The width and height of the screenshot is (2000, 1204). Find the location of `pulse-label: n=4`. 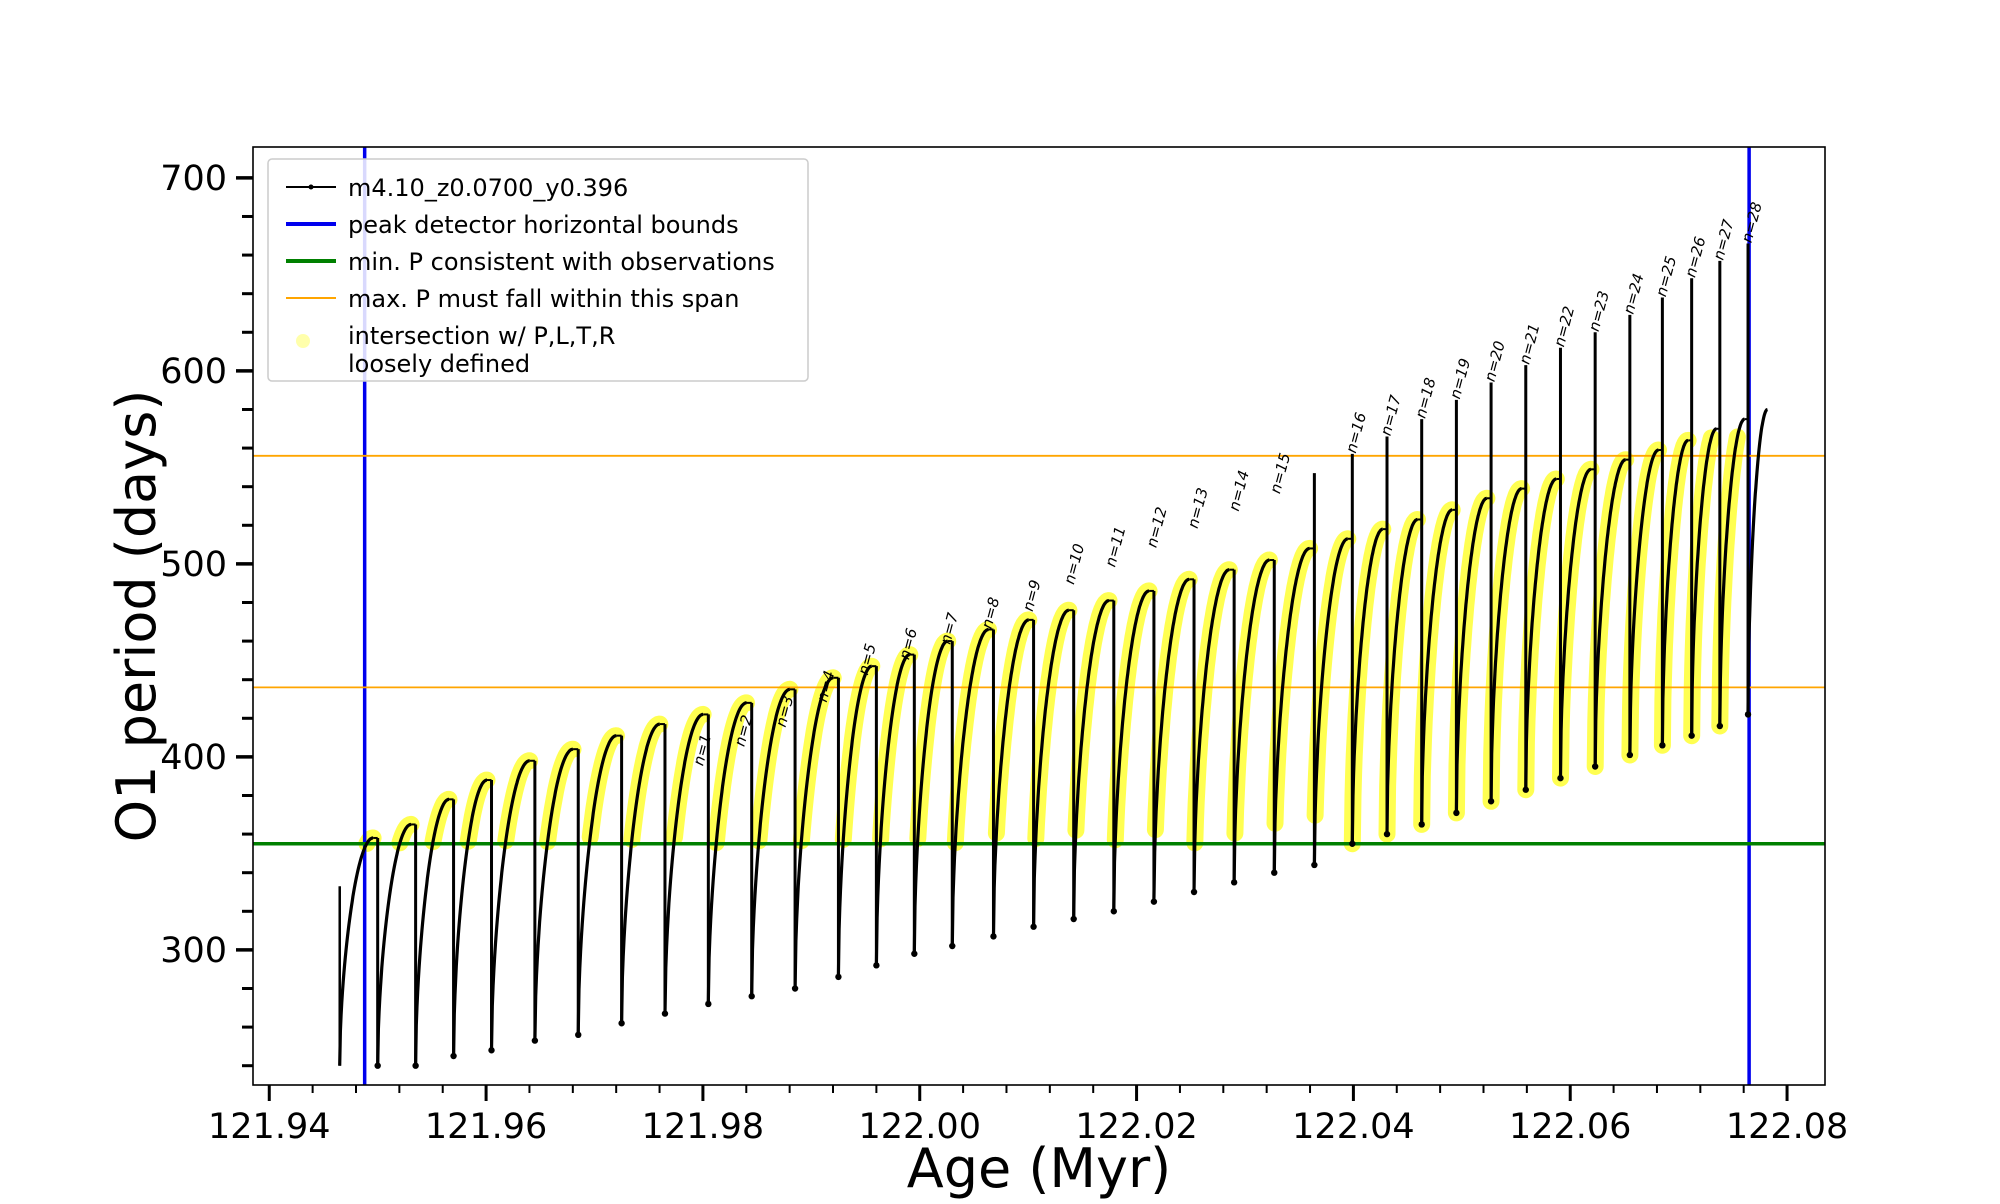

pulse-label: n=4 is located at coordinates (826, 686).